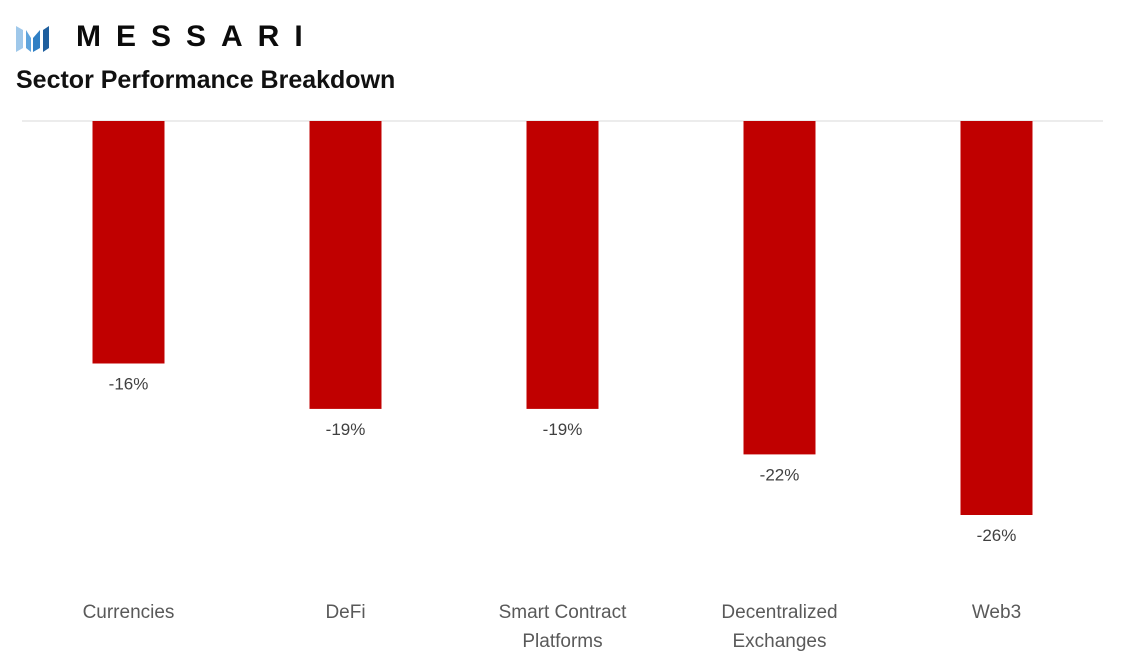  What do you see at coordinates (563, 429) in the screenshot?
I see `data-label-2: -19%` at bounding box center [563, 429].